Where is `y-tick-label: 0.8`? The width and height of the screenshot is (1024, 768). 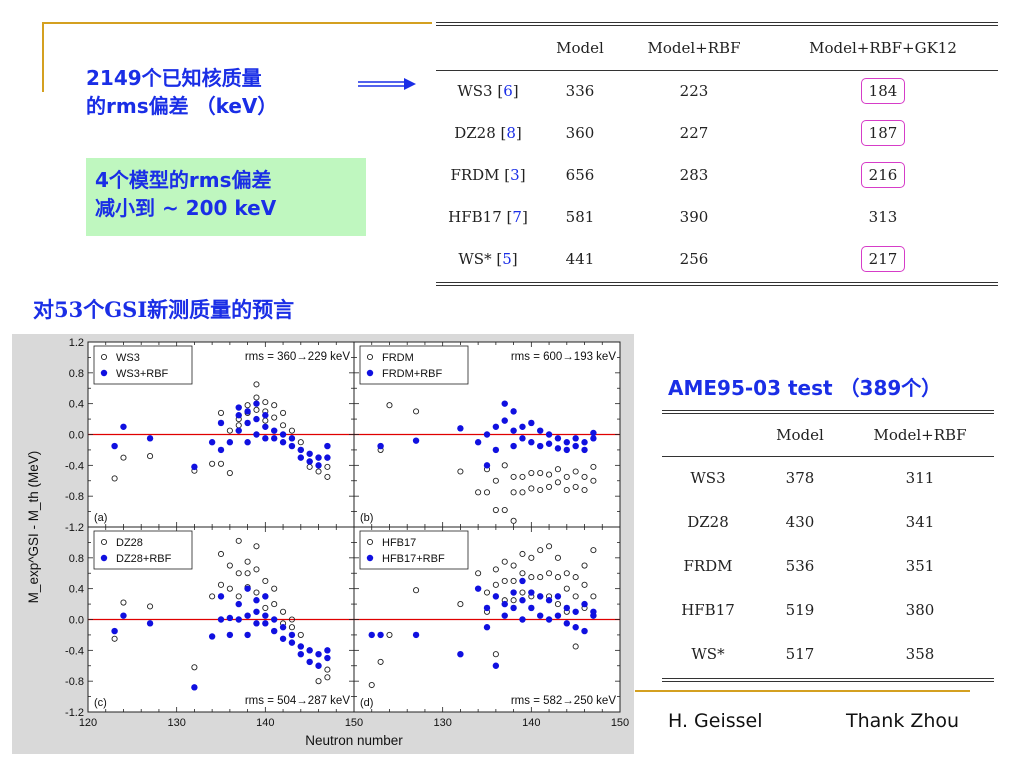 y-tick-label: 0.8 is located at coordinates (76, 559).